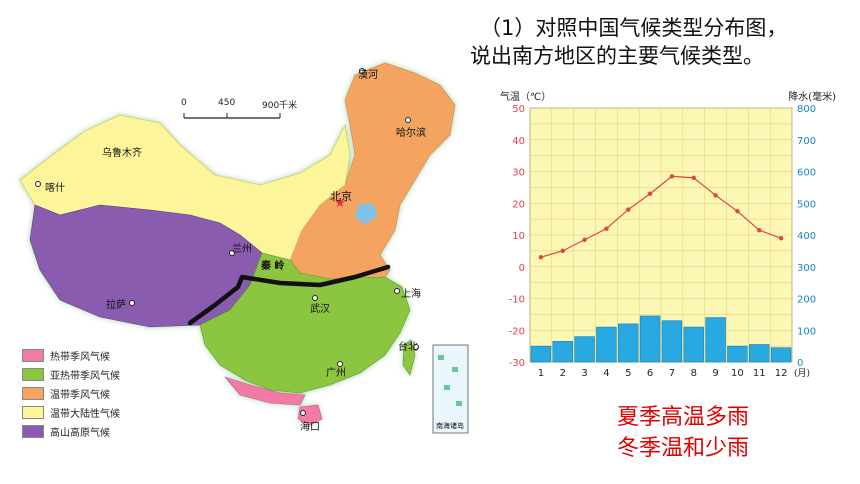 This screenshot has width=860, height=484. Describe the element at coordinates (617, 56) in the screenshot. I see `question-line-2: 说出南方地区的主要气候类型。` at that location.